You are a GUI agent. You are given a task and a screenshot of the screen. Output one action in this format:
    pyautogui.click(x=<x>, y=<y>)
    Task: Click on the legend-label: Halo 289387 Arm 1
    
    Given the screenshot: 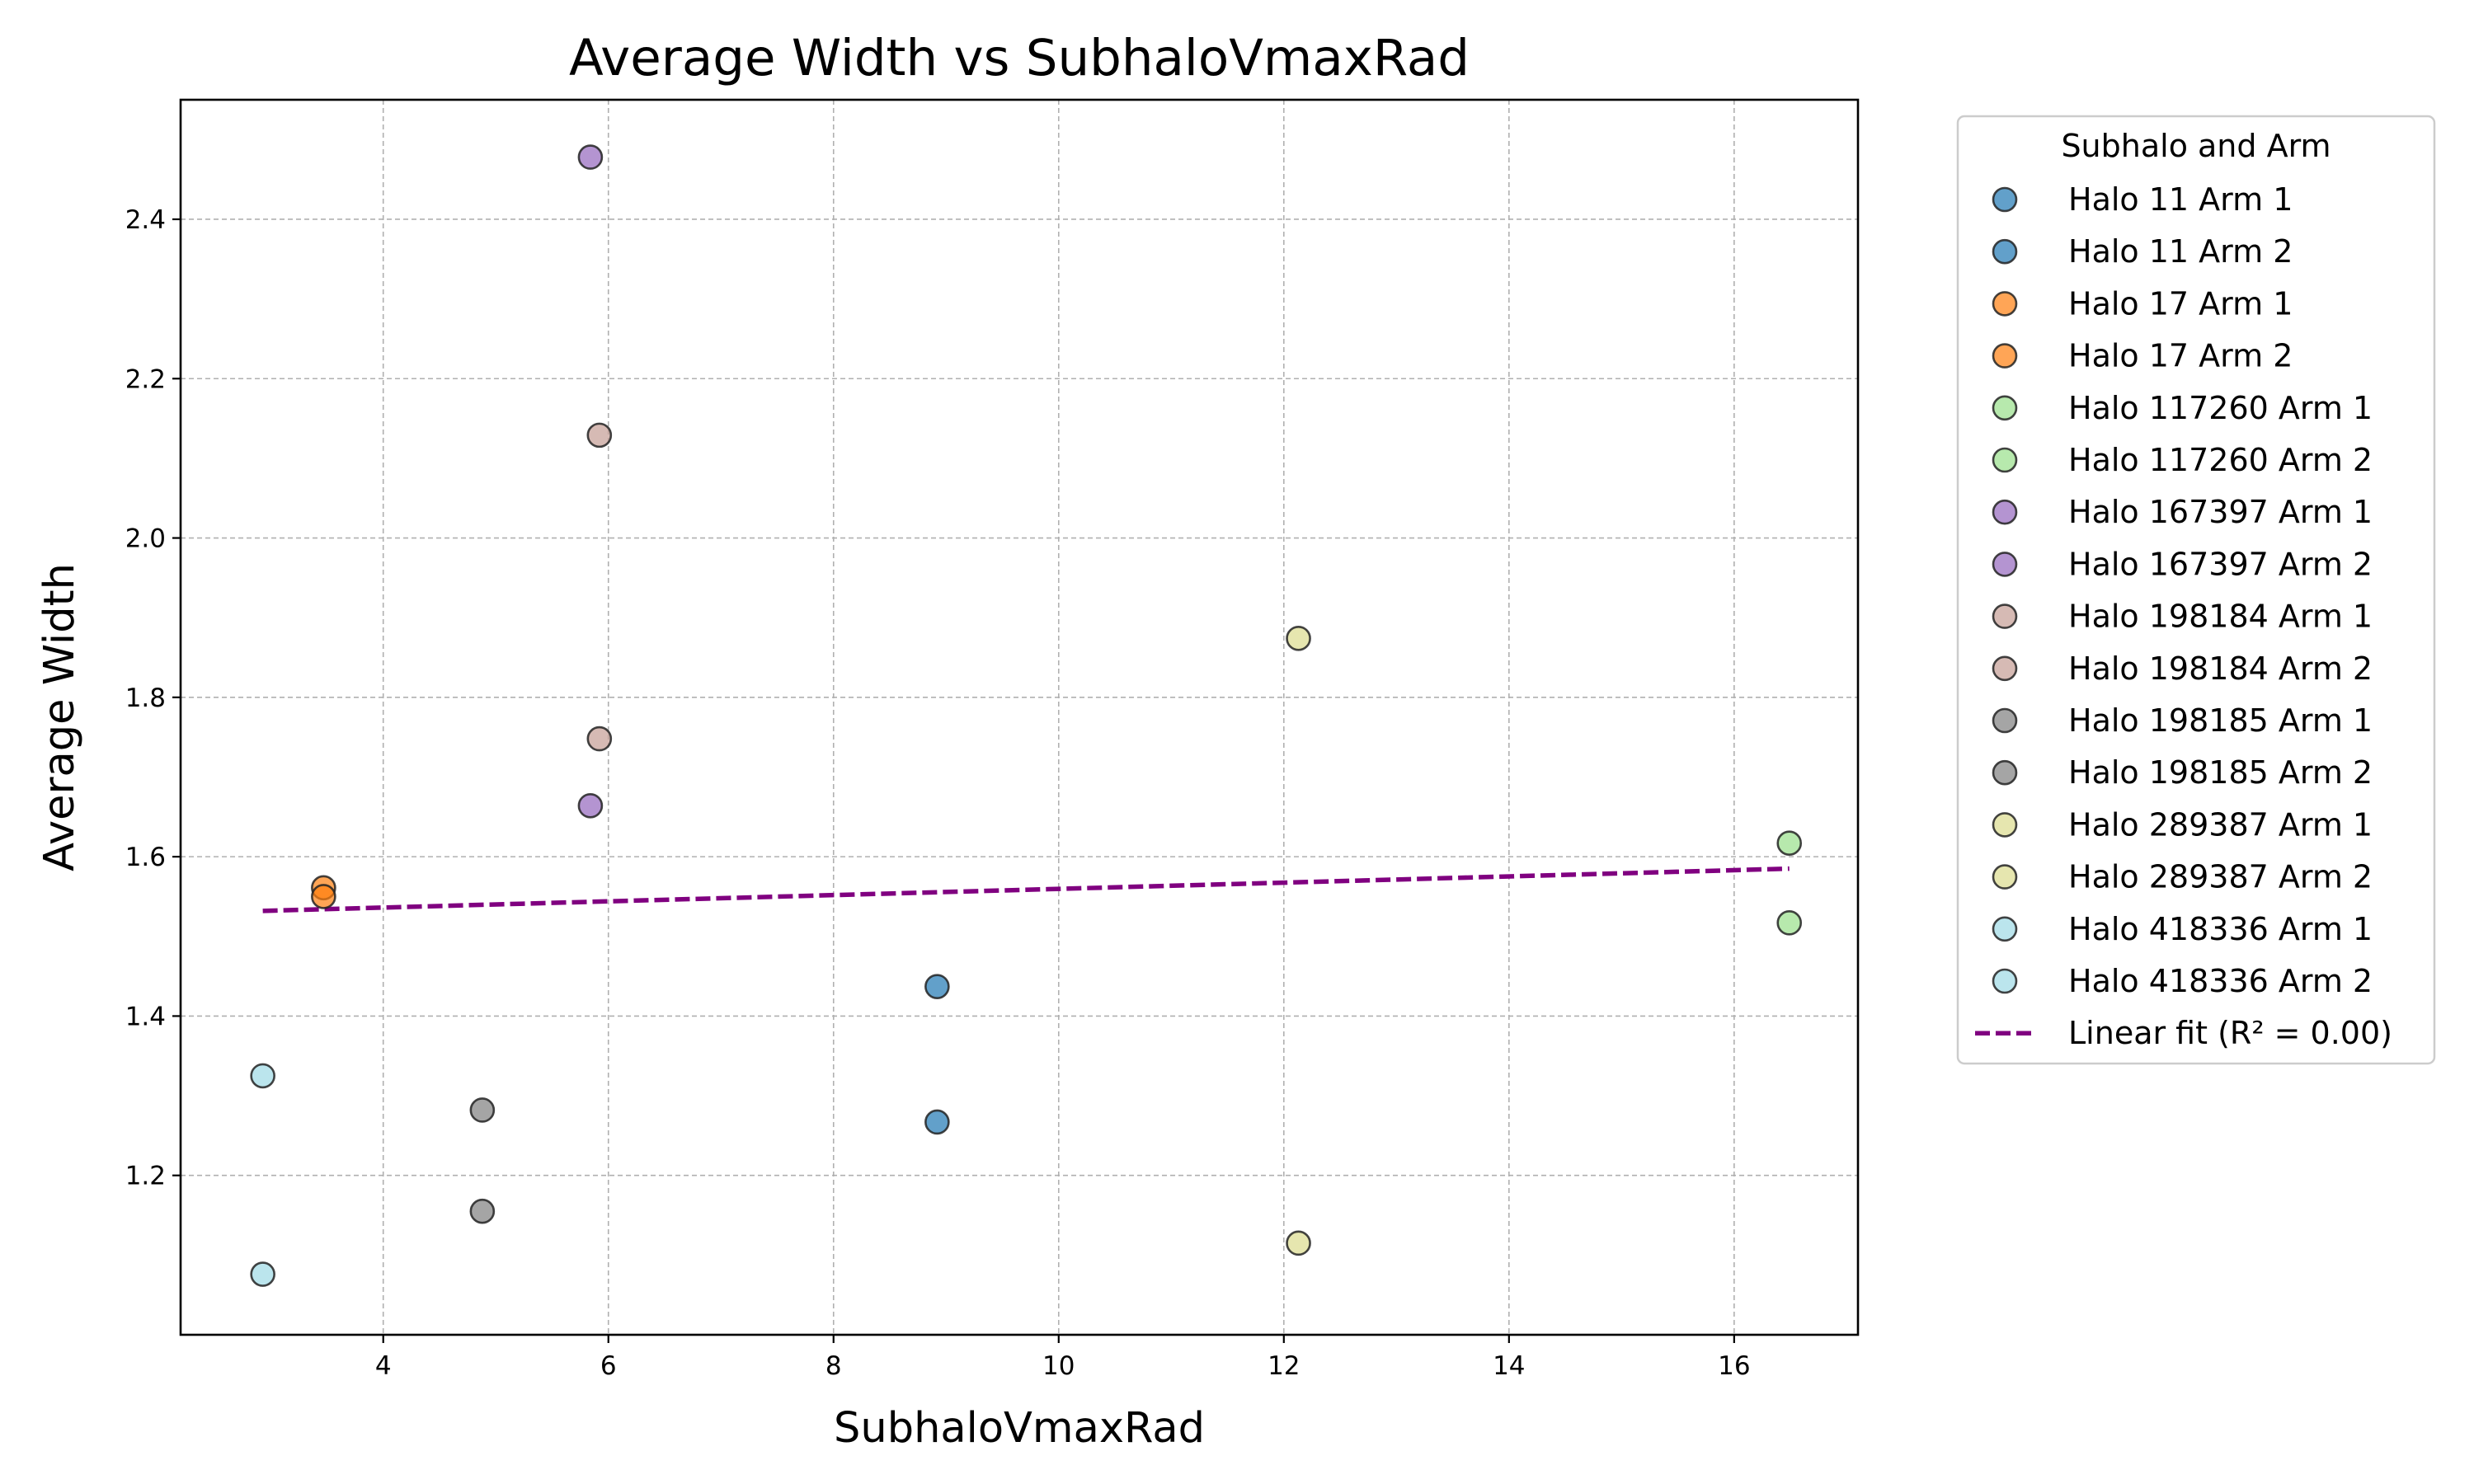 What is the action you would take?
    pyautogui.click(x=2220, y=824)
    